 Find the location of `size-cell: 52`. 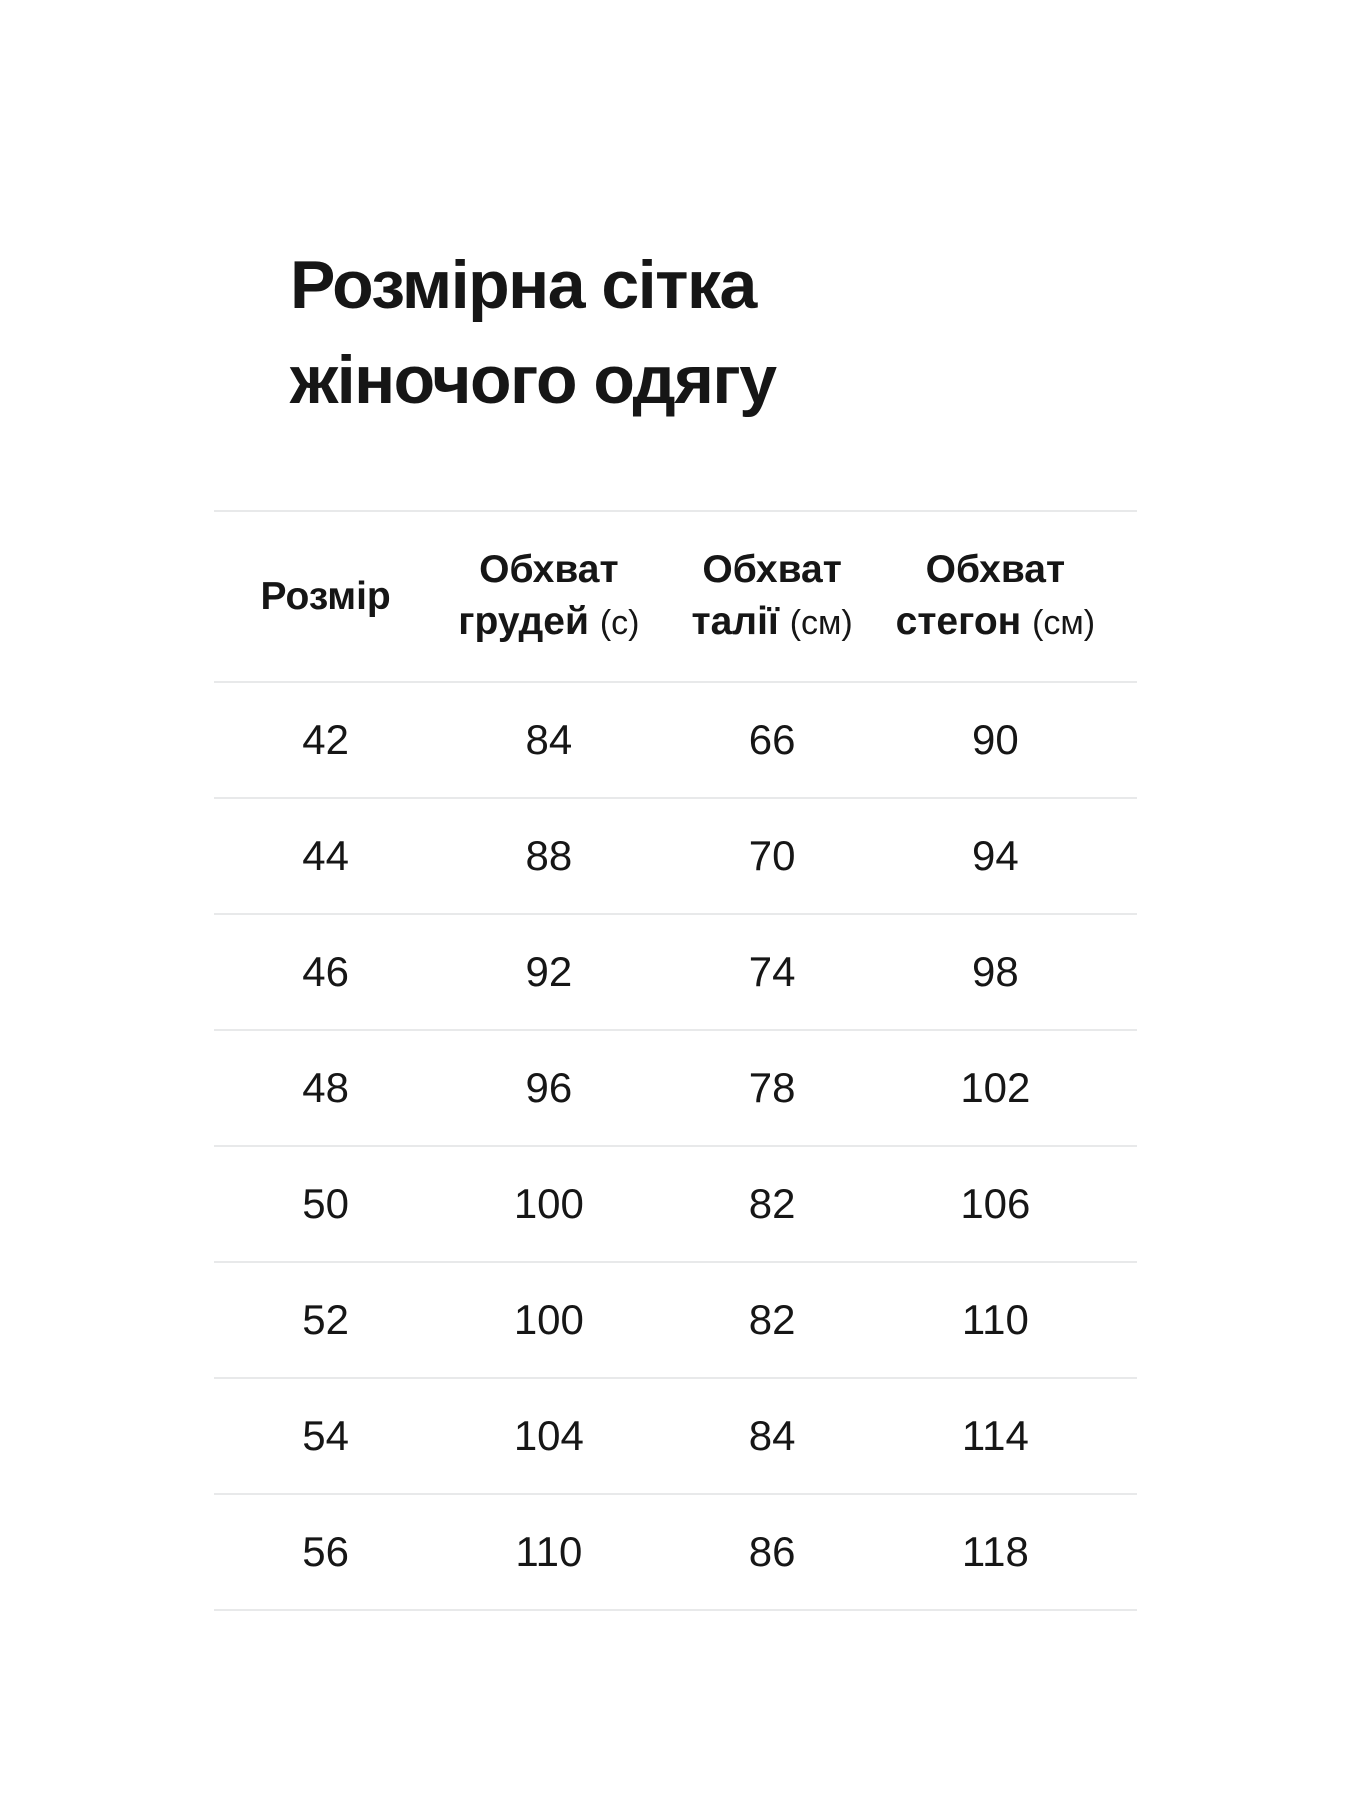

size-cell: 52 is located at coordinates (325, 1319).